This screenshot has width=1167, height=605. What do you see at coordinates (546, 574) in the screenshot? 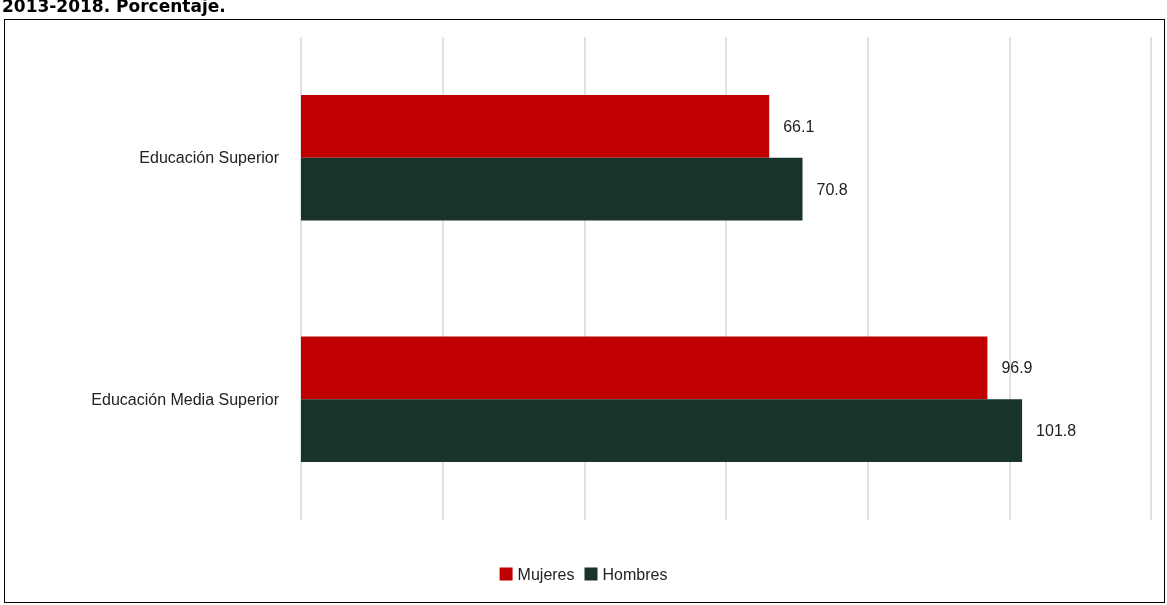
I see `legend-label: Mujeres` at bounding box center [546, 574].